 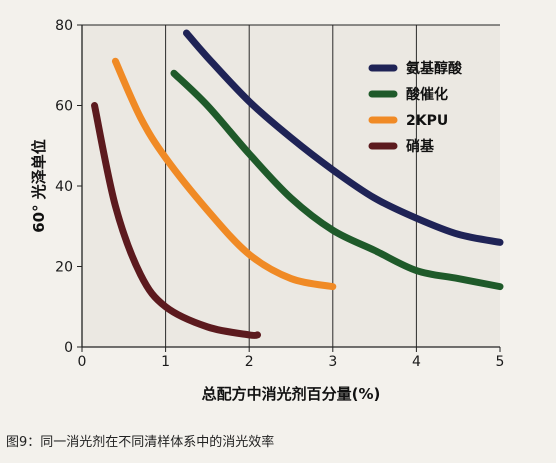 What do you see at coordinates (64, 268) in the screenshot?
I see `y-tick-label: 20` at bounding box center [64, 268].